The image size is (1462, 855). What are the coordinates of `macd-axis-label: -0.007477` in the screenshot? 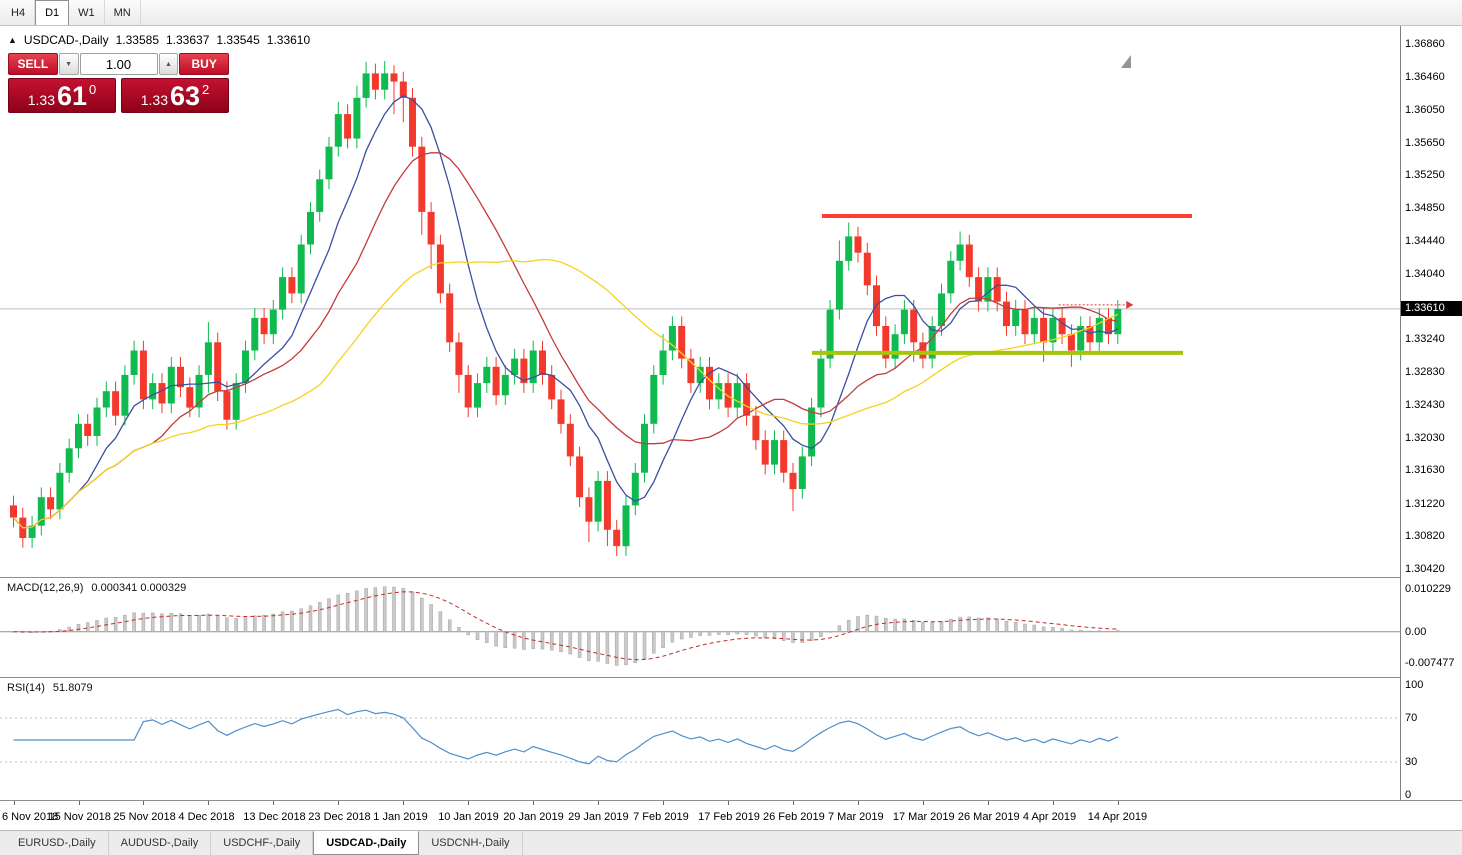 It's located at (1430, 663).